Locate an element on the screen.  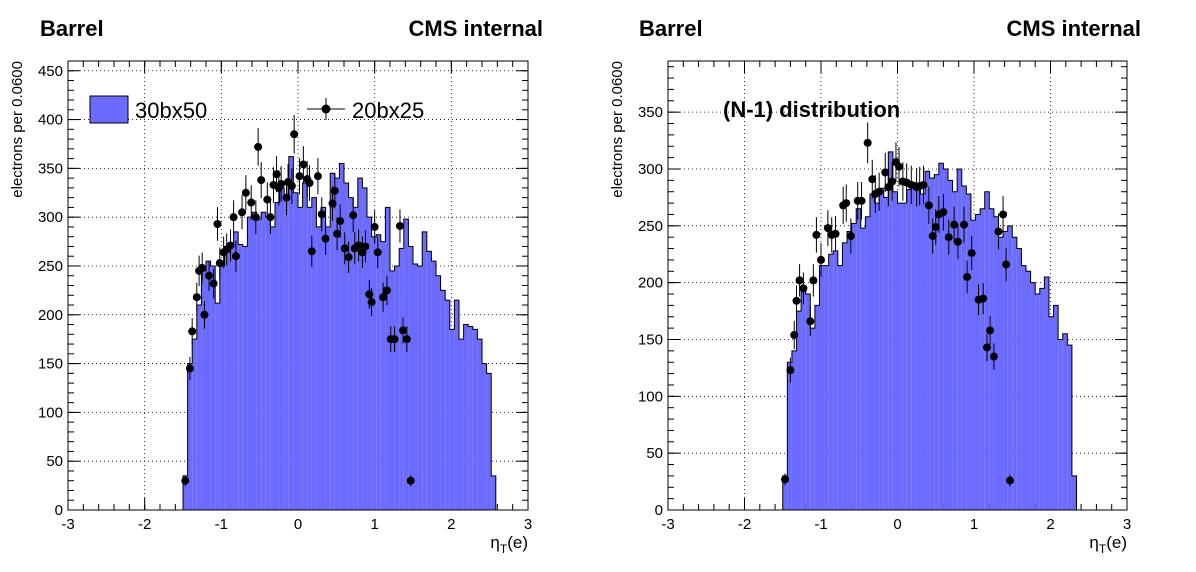
x-tick-label: -2 is located at coordinates (144, 524).